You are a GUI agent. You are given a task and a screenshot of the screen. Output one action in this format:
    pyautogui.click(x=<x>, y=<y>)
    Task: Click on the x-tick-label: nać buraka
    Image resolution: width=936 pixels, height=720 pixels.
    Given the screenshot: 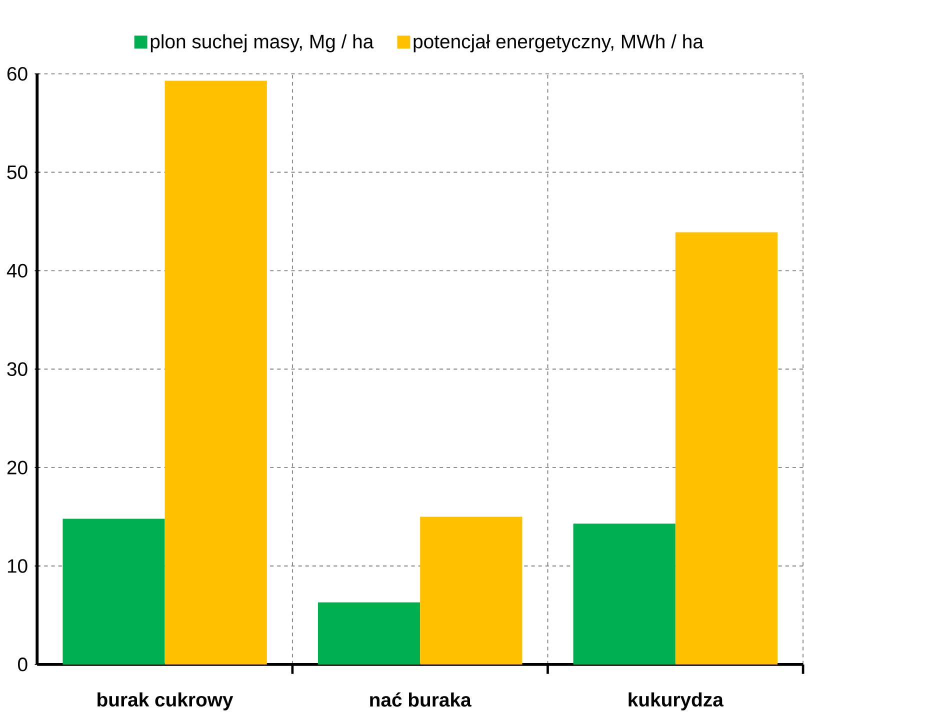 What is the action you would take?
    pyautogui.click(x=421, y=699)
    